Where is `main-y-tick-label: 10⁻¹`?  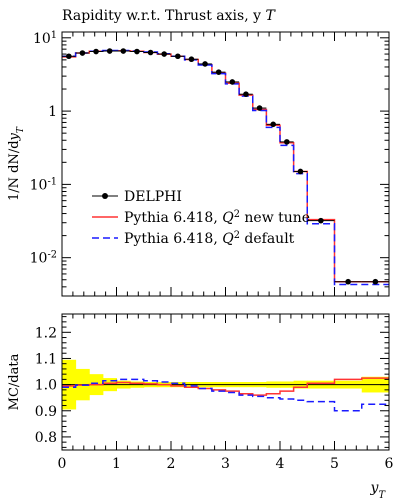 main-y-tick-label: 10⁻¹ is located at coordinates (43, 185).